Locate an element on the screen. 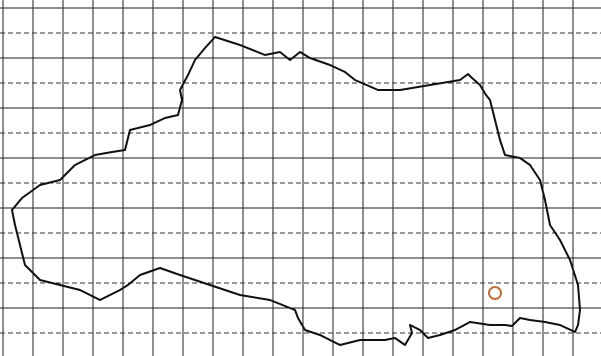 The image size is (601, 356). location-marker is located at coordinates (495, 293).